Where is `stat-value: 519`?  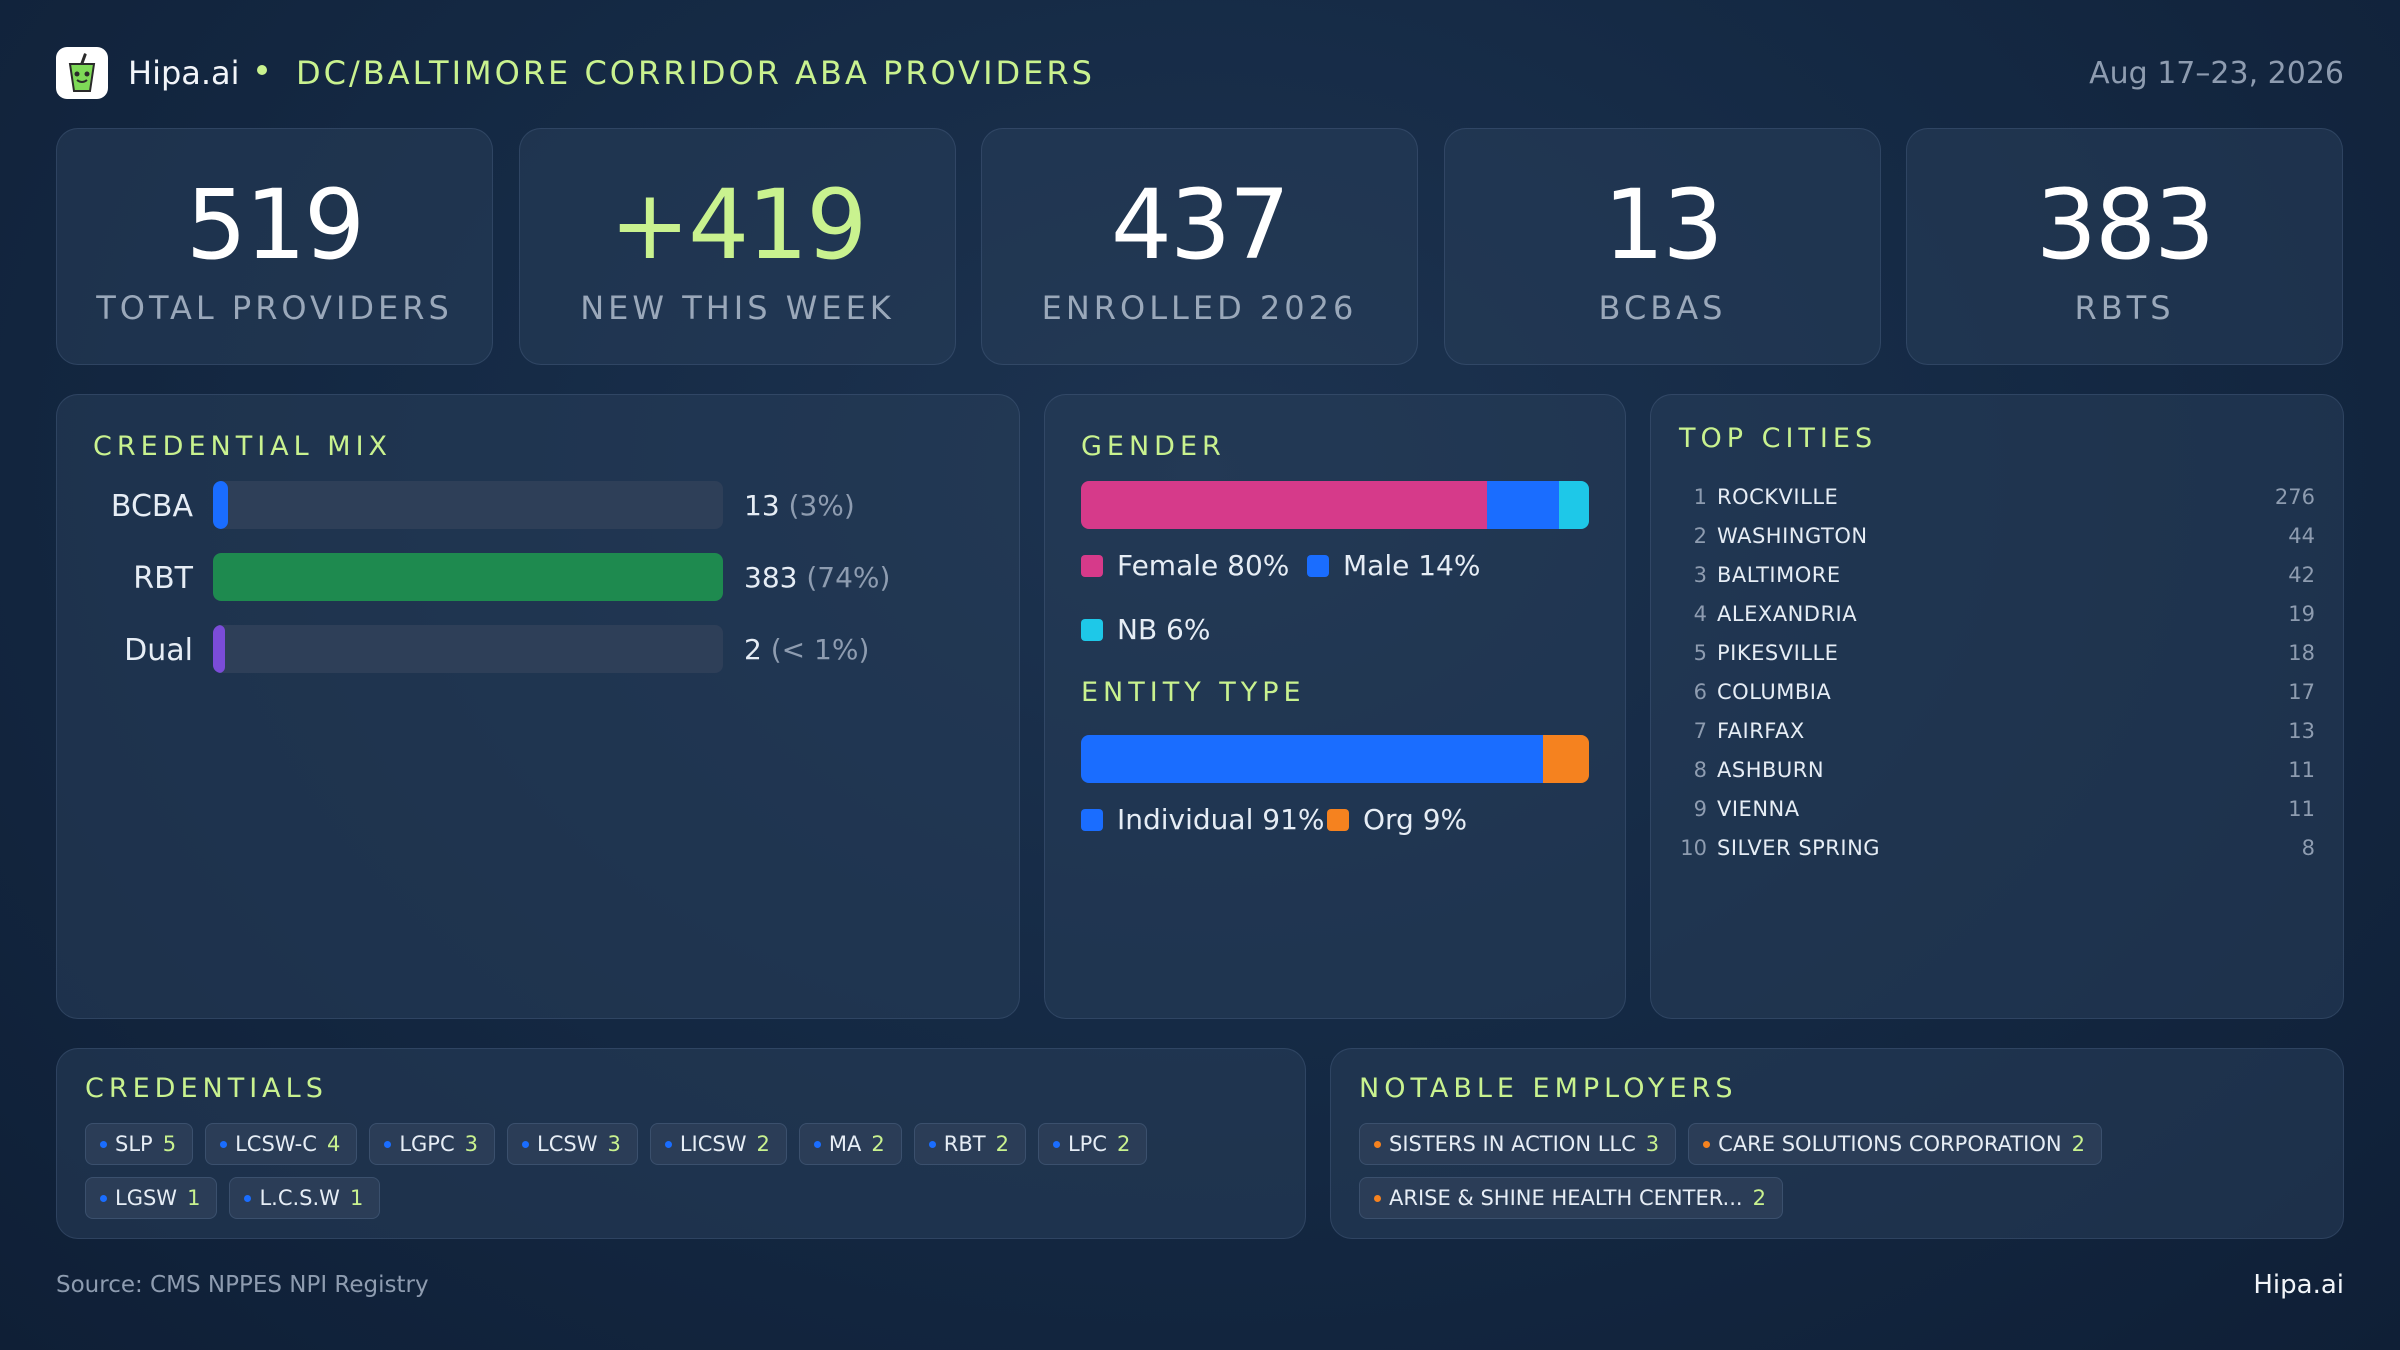 stat-value: 519 is located at coordinates (275, 225).